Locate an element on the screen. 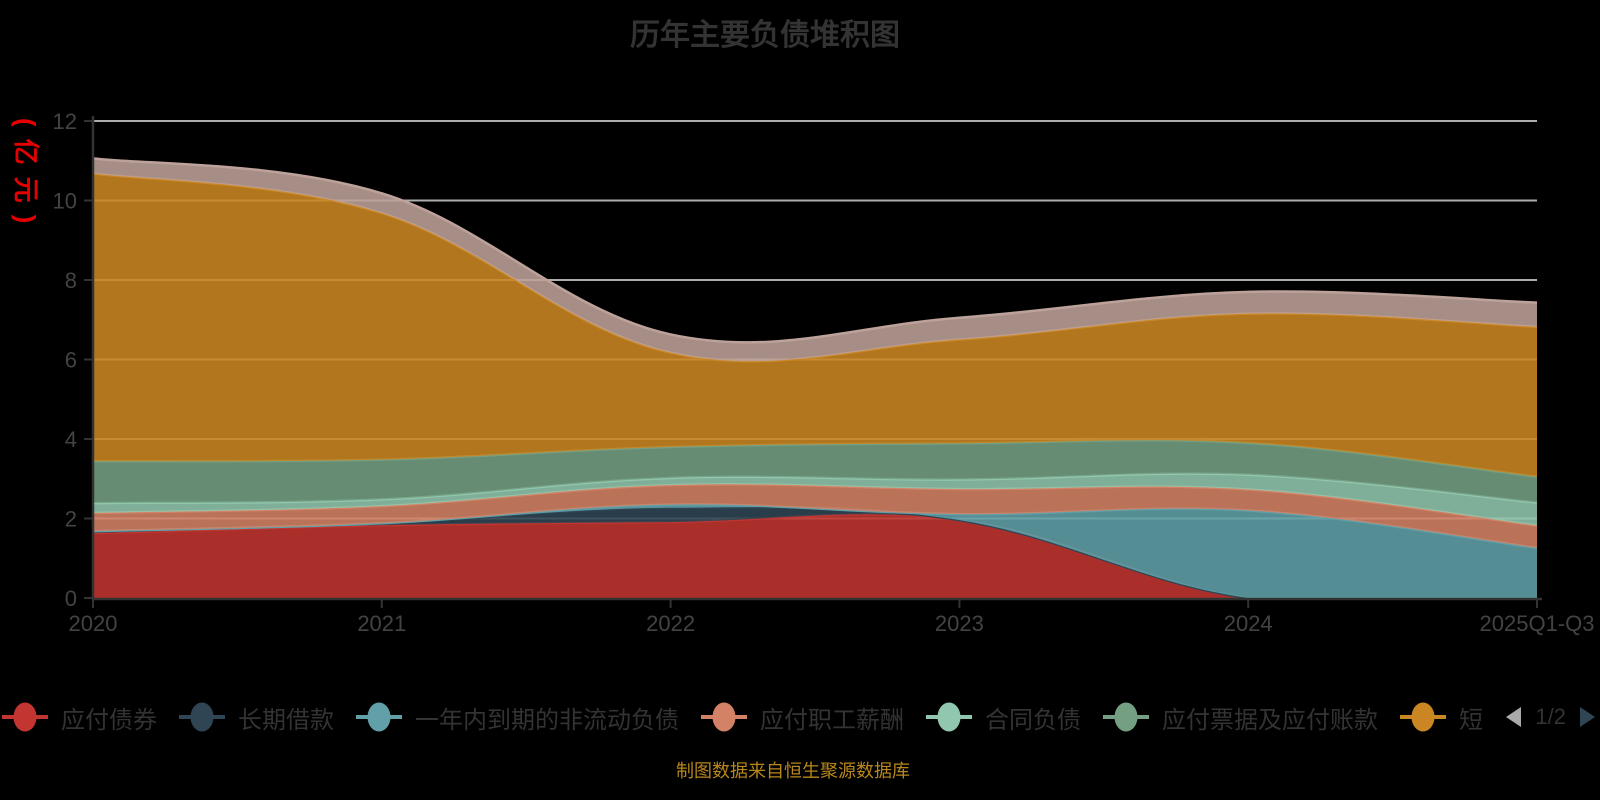  legend-pager: 1/2 is located at coordinates (1546, 717).